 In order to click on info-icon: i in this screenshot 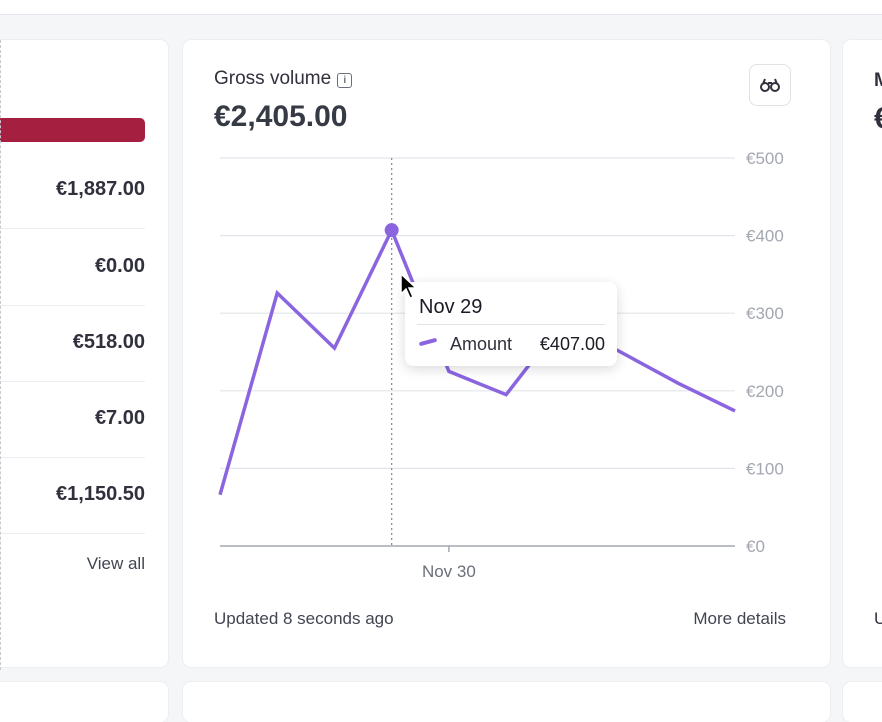, I will do `click(345, 80)`.